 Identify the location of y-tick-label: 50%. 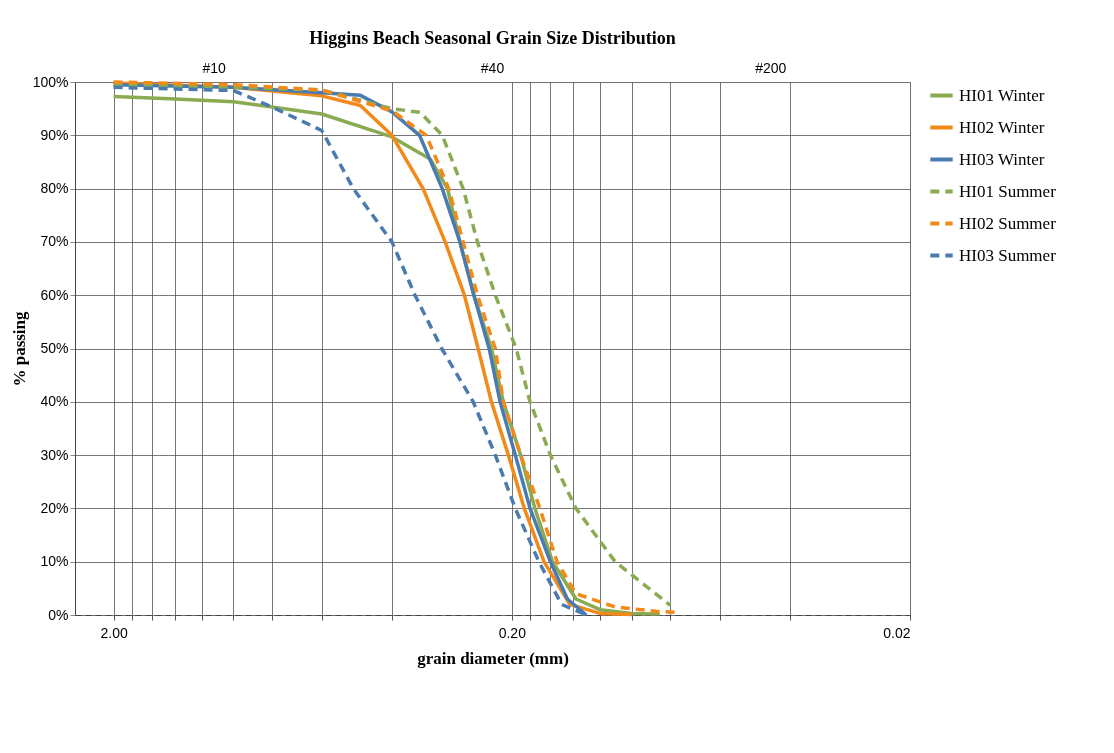
(54, 348).